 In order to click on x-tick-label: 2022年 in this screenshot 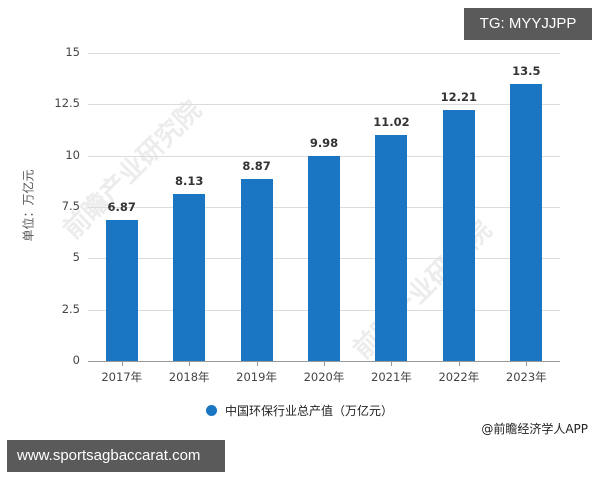, I will do `click(459, 377)`.